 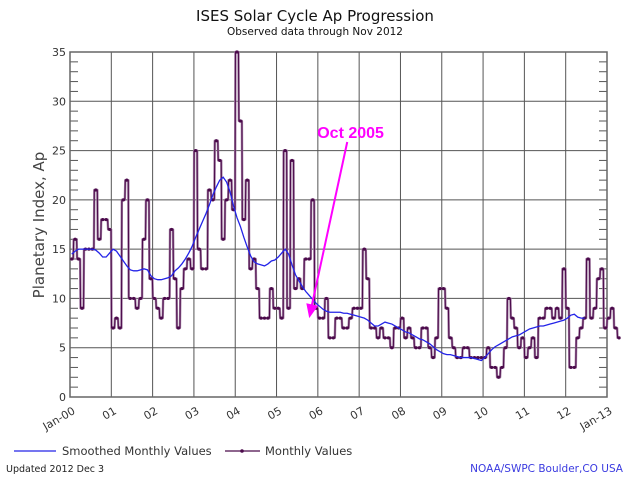 I want to click on x-tick-label: 01, so click(x=109, y=413).